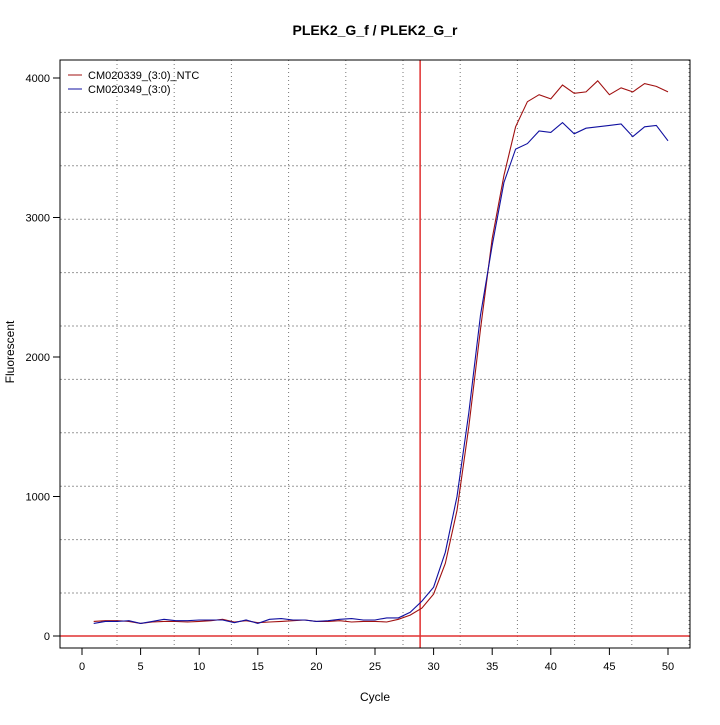 The image size is (720, 725). Describe the element at coordinates (10, 351) in the screenshot. I see `y-axis-label: Fluorescent` at that location.